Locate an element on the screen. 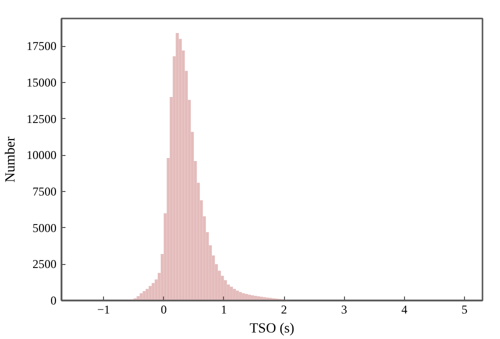 The height and width of the screenshot is (339, 500). x-tick-label: 3 is located at coordinates (344, 309).